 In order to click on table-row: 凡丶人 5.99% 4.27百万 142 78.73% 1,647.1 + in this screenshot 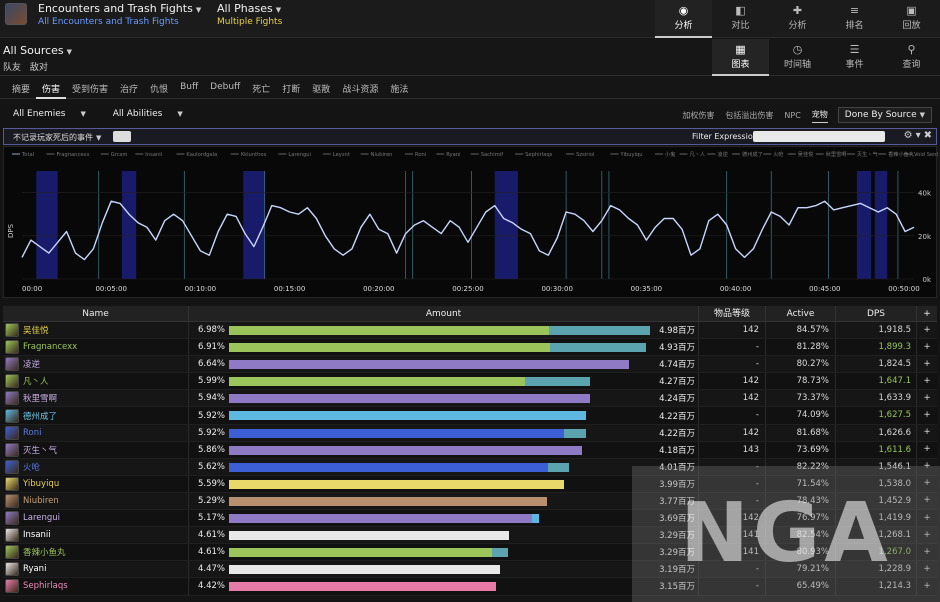, I will do `click(470, 382)`.